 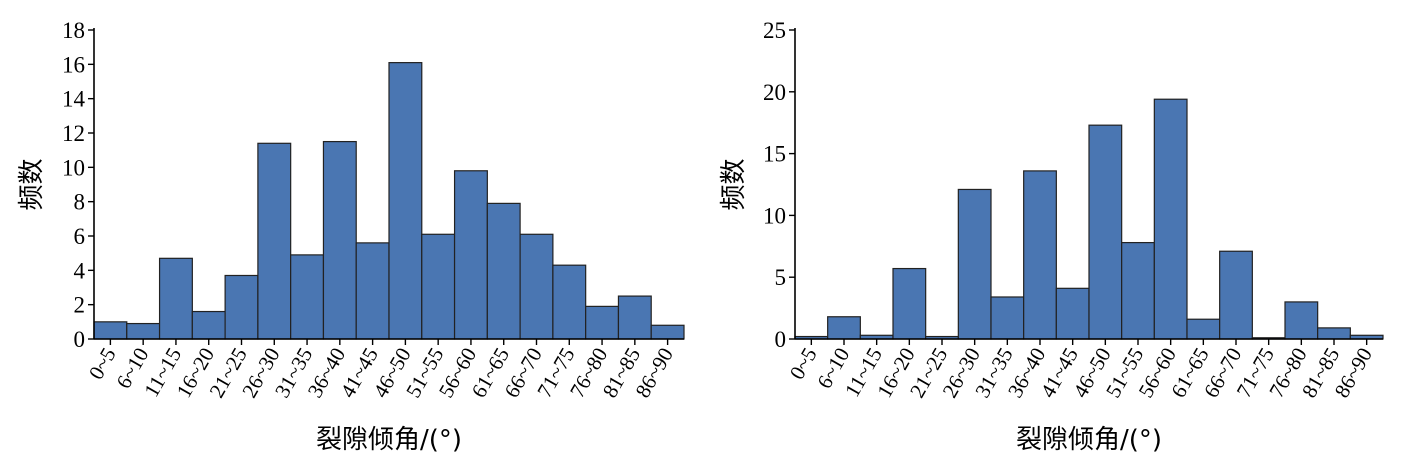 What do you see at coordinates (781, 277) in the screenshot?
I see `y-tick-label: 5` at bounding box center [781, 277].